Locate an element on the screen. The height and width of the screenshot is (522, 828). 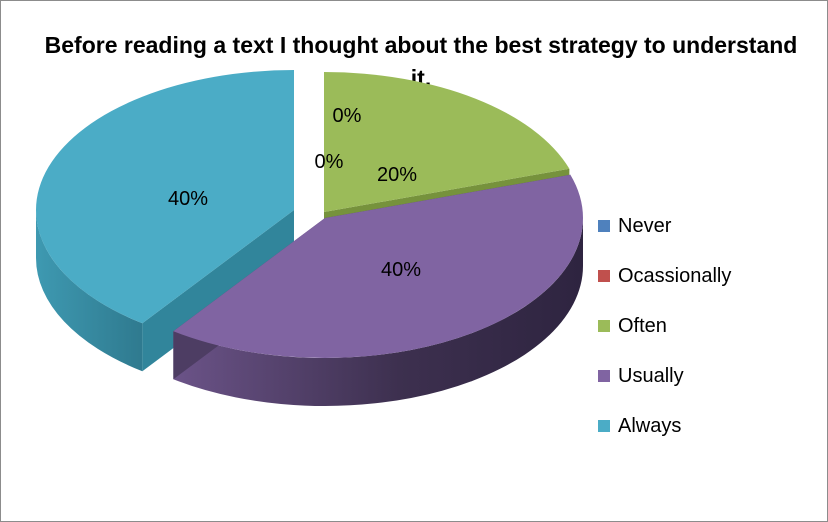
legend-item-always: Always is located at coordinates (664, 426).